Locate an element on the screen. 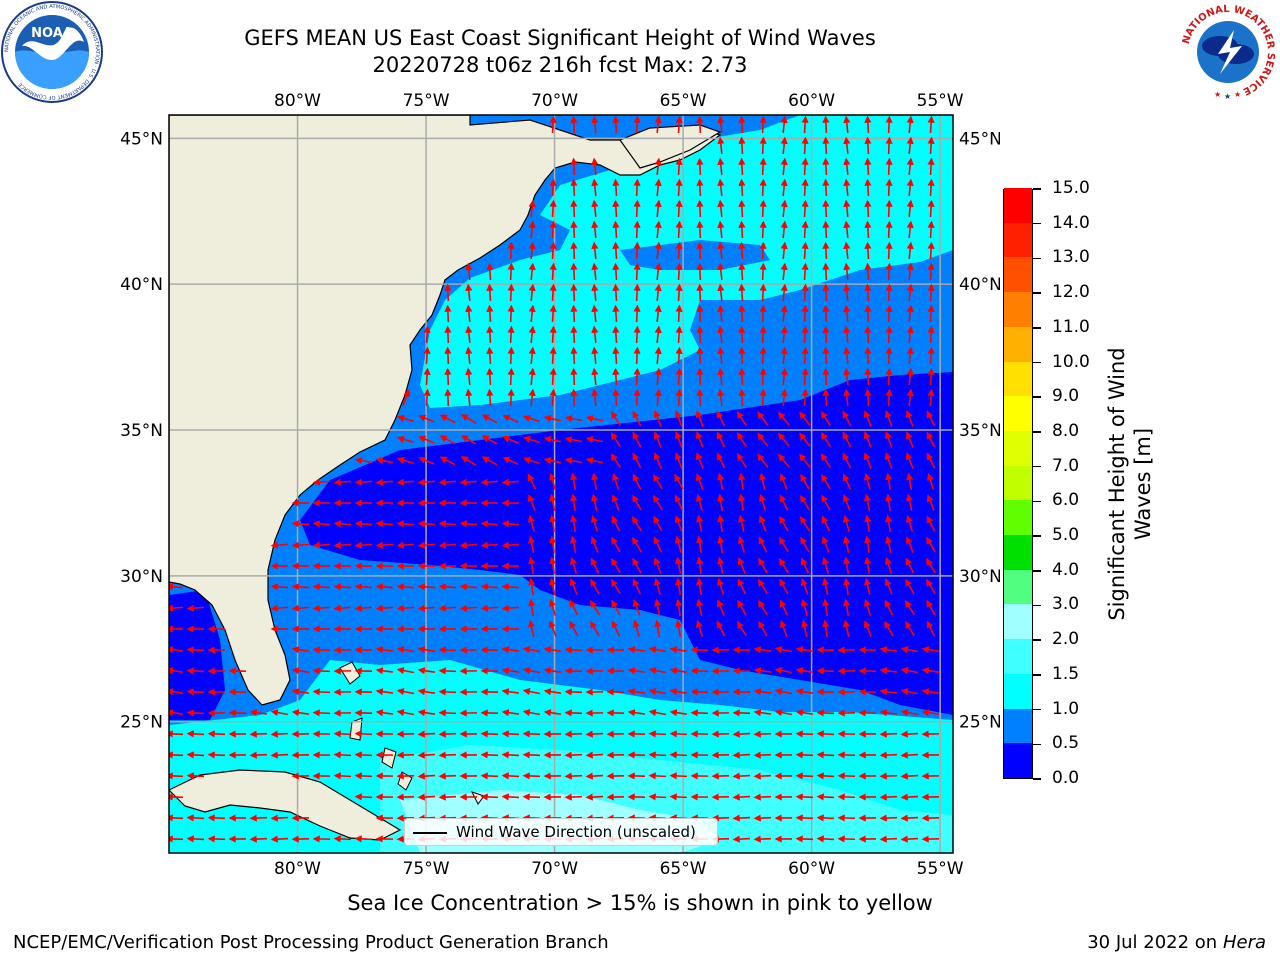  colorbar-tick-label: 5.0 is located at coordinates (1066, 535).